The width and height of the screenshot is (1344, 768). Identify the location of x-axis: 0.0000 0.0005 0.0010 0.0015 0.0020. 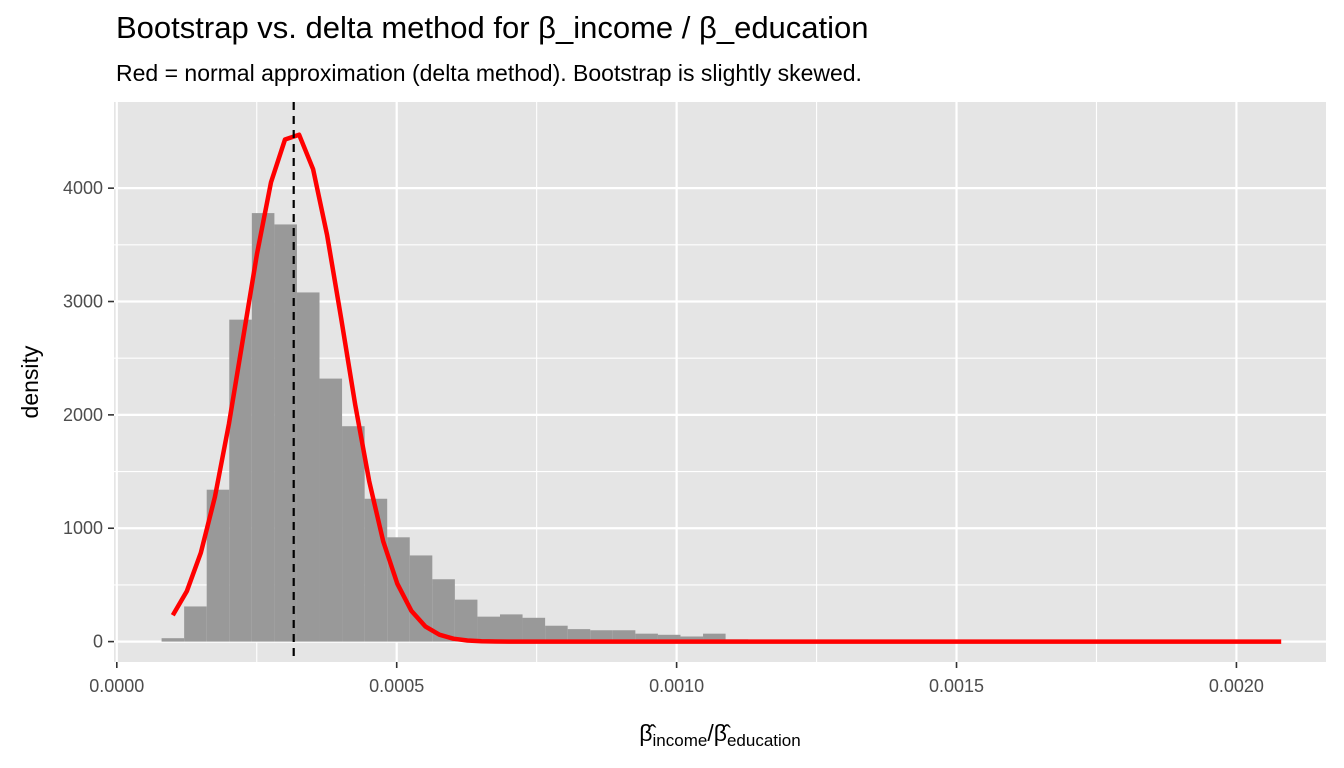
(676, 679).